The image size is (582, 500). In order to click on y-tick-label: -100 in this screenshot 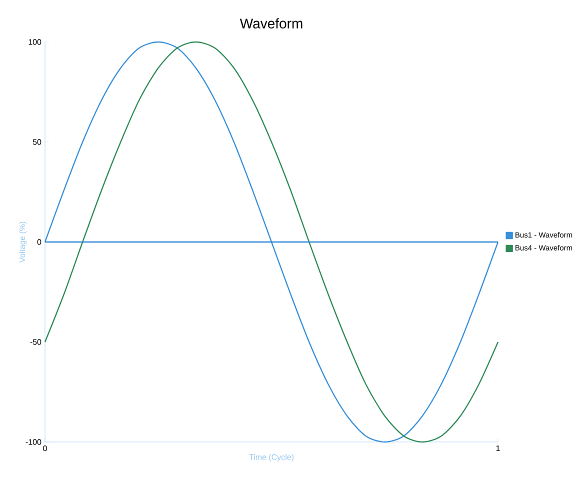, I will do `click(34, 442)`.